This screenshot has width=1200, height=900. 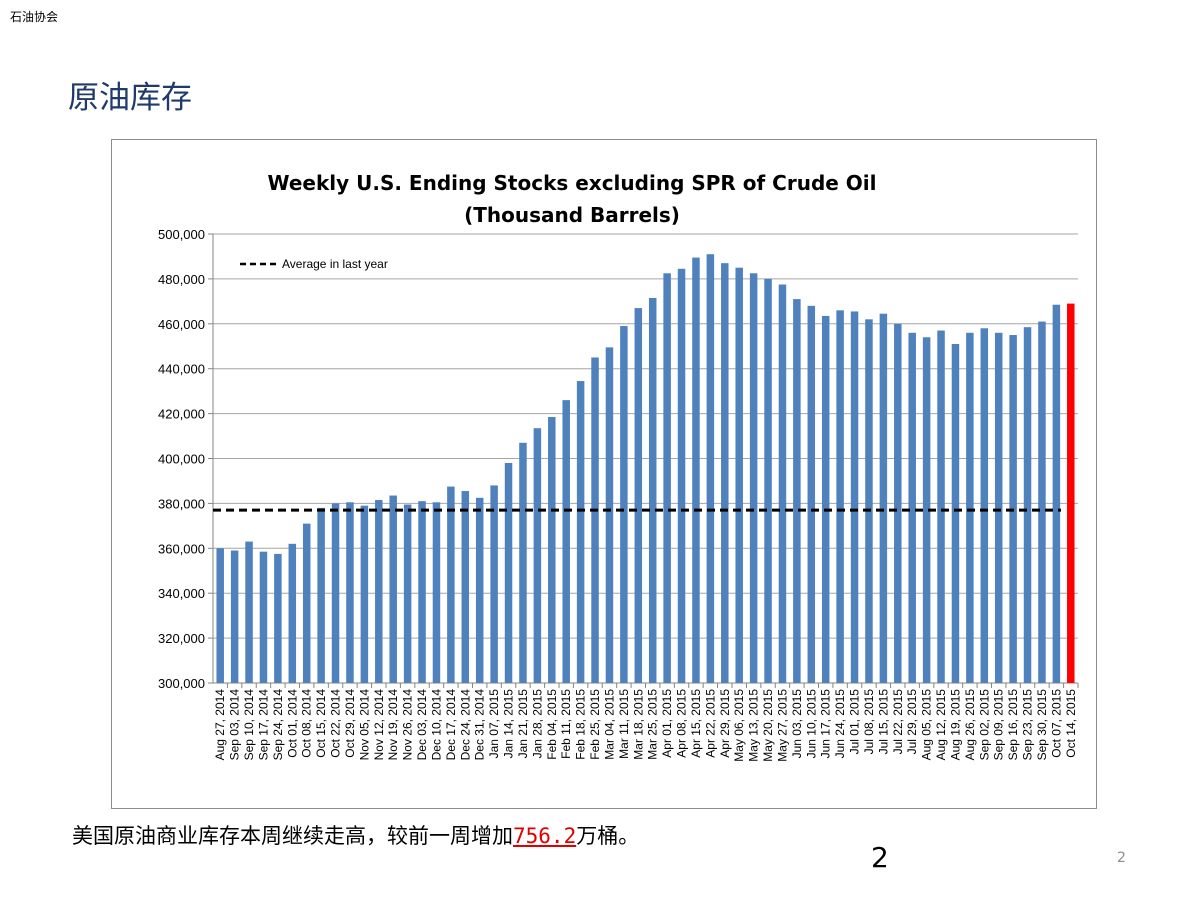 What do you see at coordinates (336, 723) in the screenshot?
I see `x-tick-label: Oct 22, 2014` at bounding box center [336, 723].